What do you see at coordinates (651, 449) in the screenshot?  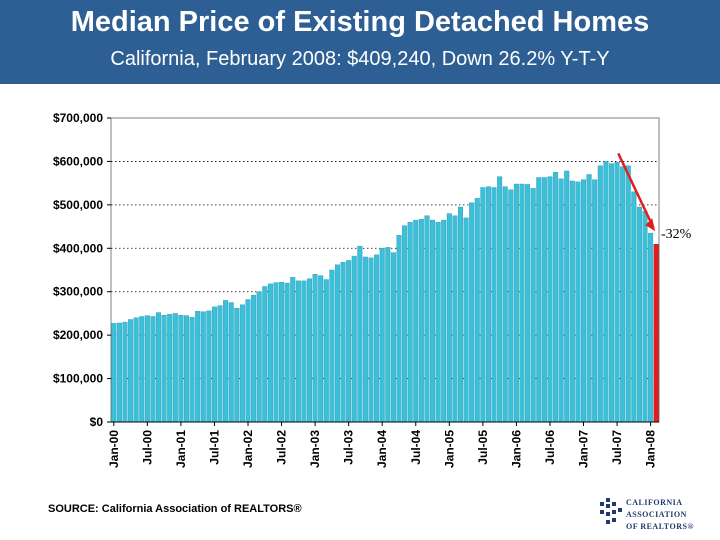 I see `x-tick-label: Jan-08` at bounding box center [651, 449].